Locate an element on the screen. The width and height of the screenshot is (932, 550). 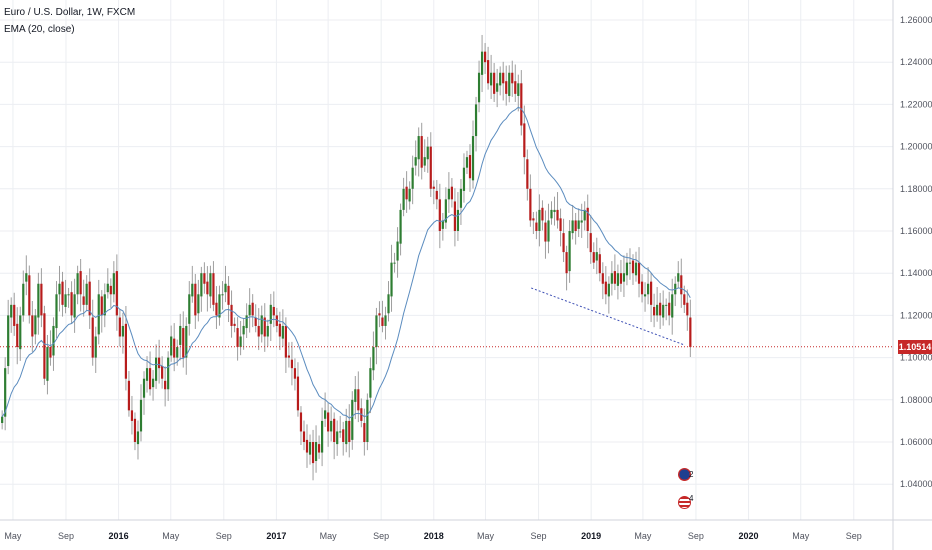
euro-flag-icon is located at coordinates (684, 474).